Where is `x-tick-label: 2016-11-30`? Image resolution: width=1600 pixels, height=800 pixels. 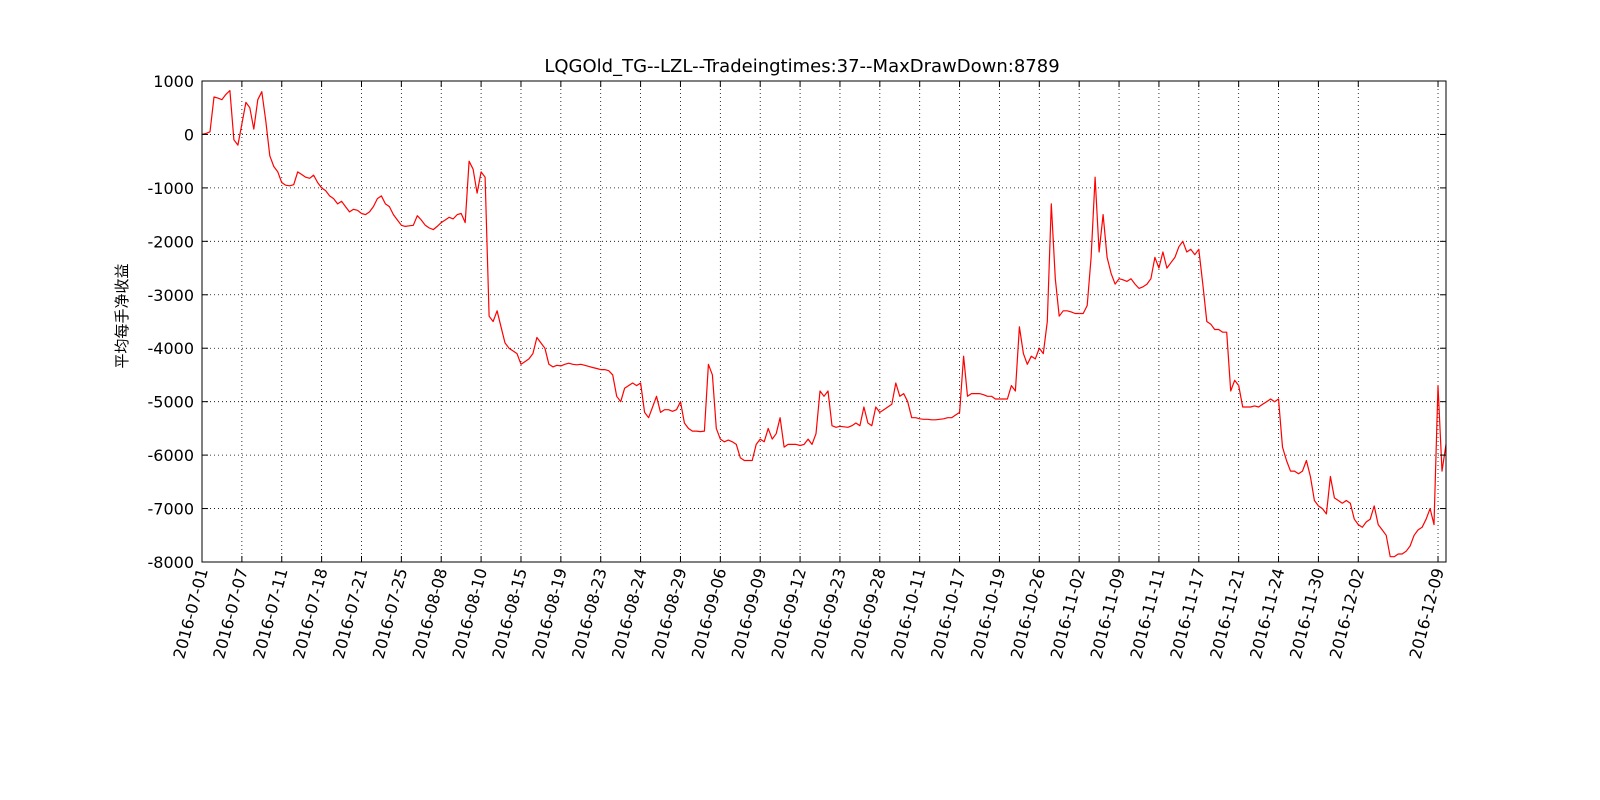 x-tick-label: 2016-11-30 is located at coordinates (1307, 613).